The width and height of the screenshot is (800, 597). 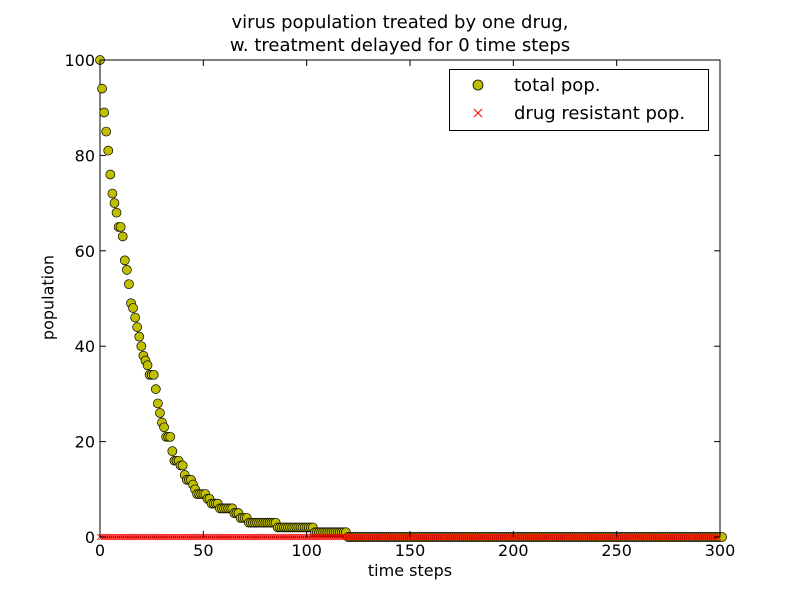 What do you see at coordinates (400, 22) in the screenshot?
I see `chart-title-line-1: virus population treated by one drug,` at bounding box center [400, 22].